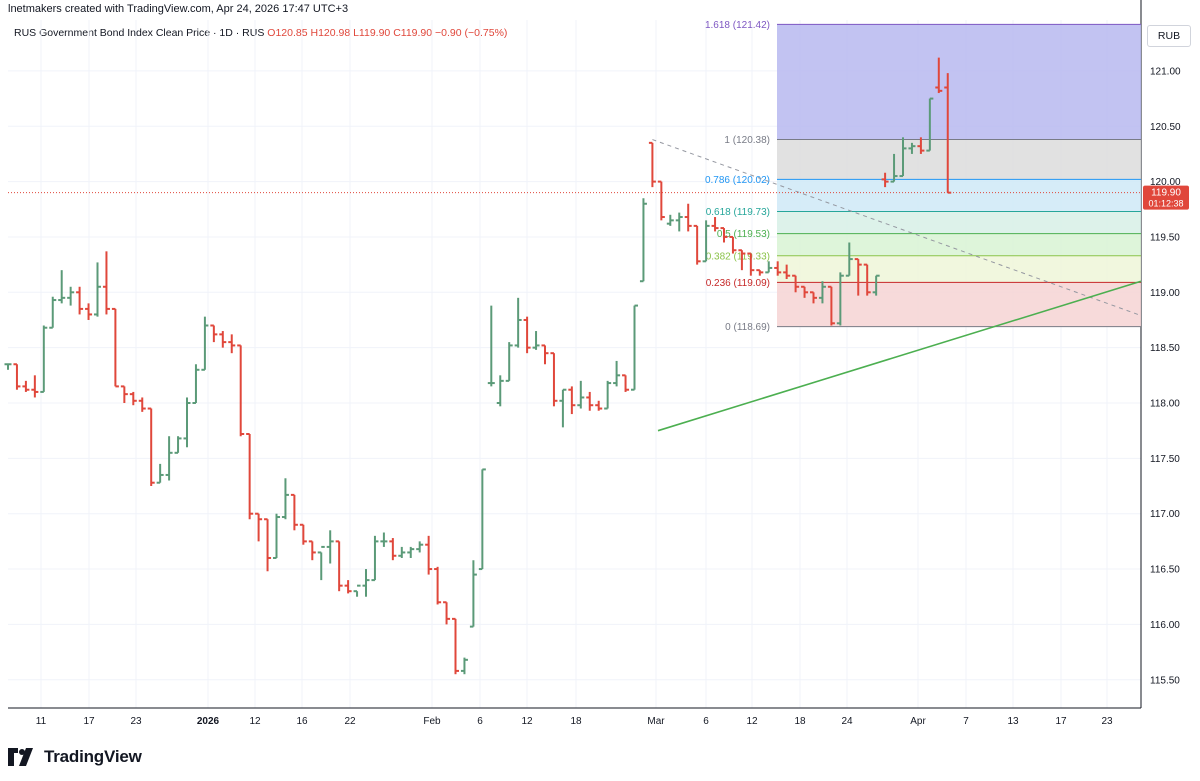 This screenshot has height=781, width=1200. I want to click on currency-button: RUB, so click(1169, 36).